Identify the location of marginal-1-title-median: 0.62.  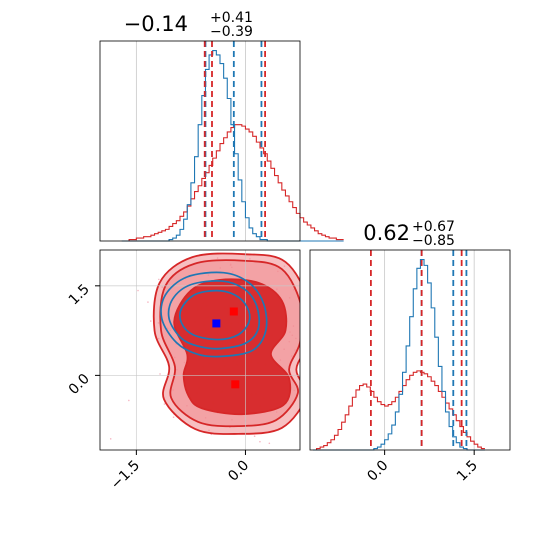
(386, 233).